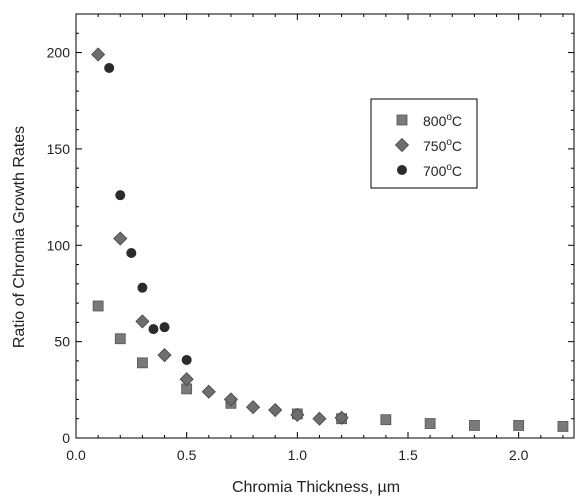 The height and width of the screenshot is (498, 577). I want to click on y-axis-title: Ratio of Chromia Growth Rates, so click(19, 237).